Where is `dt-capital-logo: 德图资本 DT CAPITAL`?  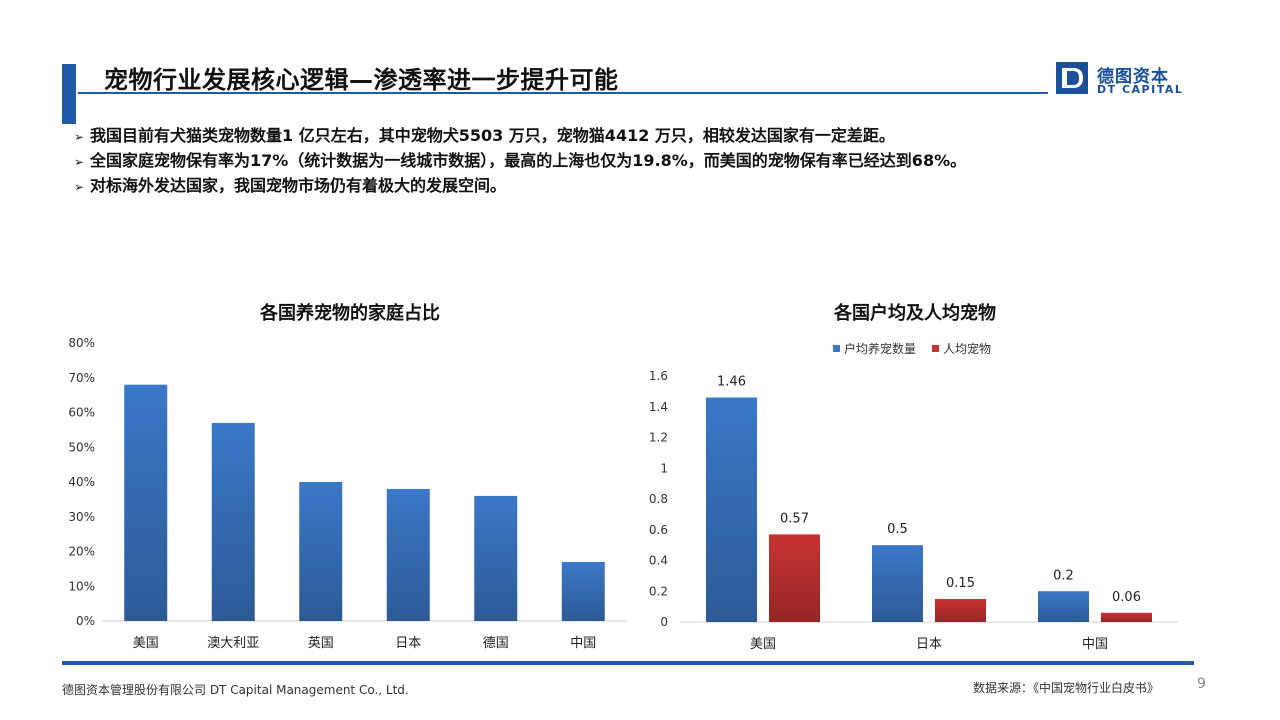
dt-capital-logo: 德图资本 DT CAPITAL is located at coordinates (1121, 80).